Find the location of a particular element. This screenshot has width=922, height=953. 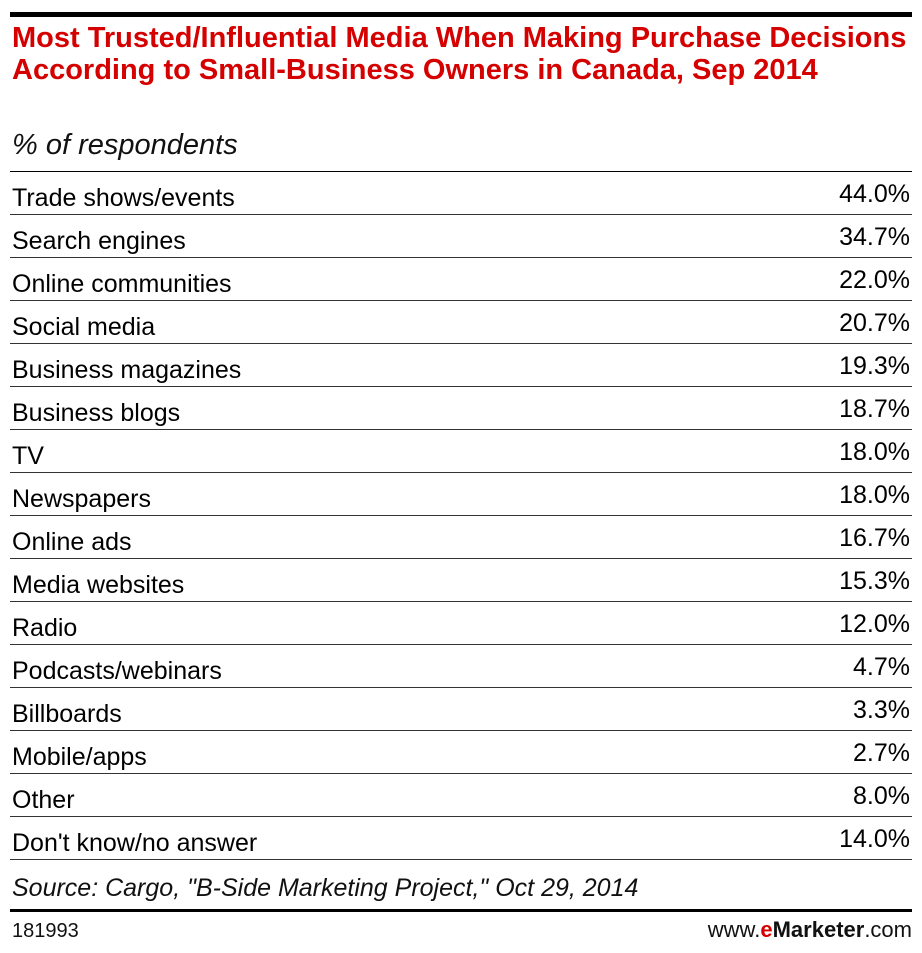

table-row: Business magazines 19.3% is located at coordinates (461, 365).